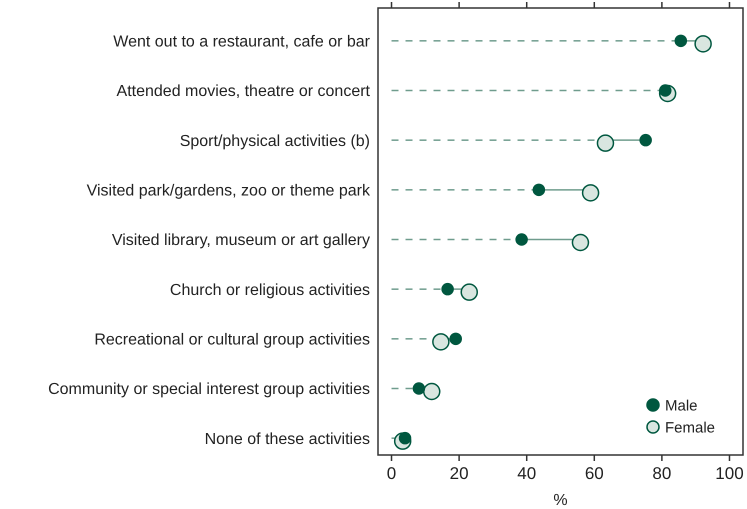 The height and width of the screenshot is (509, 747). I want to click on x-tick-label: 80, so click(662, 473).